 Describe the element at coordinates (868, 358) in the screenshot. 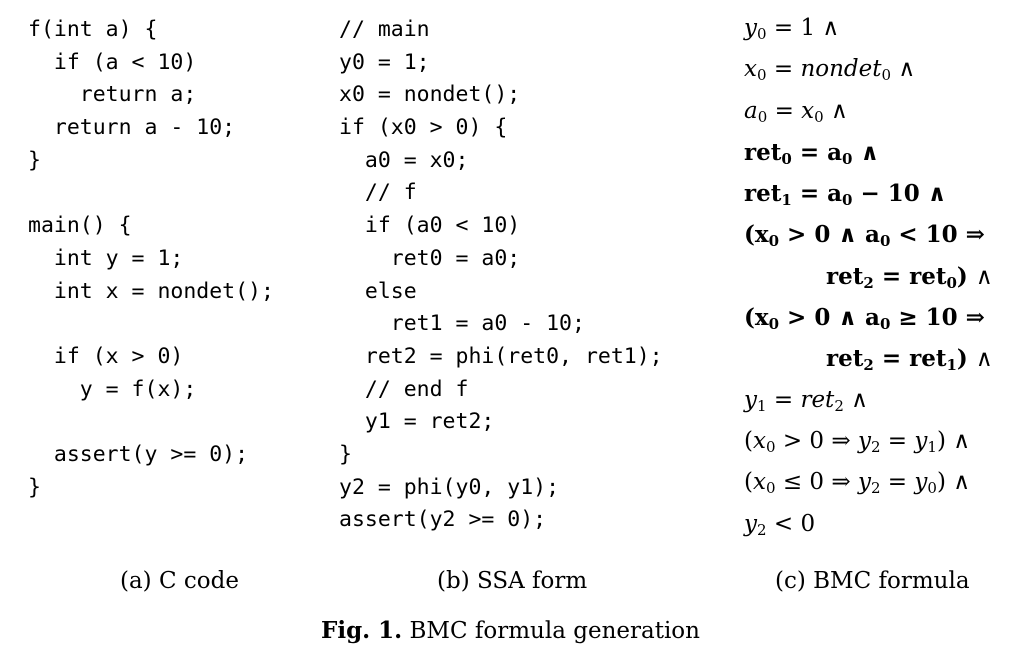

I see `formula-line: ret2 = ret1) ∧` at that location.